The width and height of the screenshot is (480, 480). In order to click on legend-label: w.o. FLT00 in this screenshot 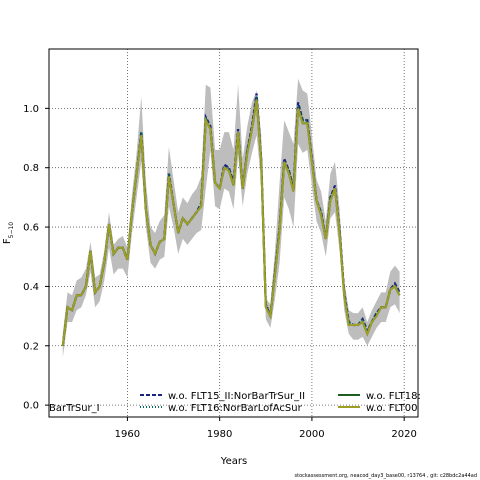, I will do `click(392, 408)`.